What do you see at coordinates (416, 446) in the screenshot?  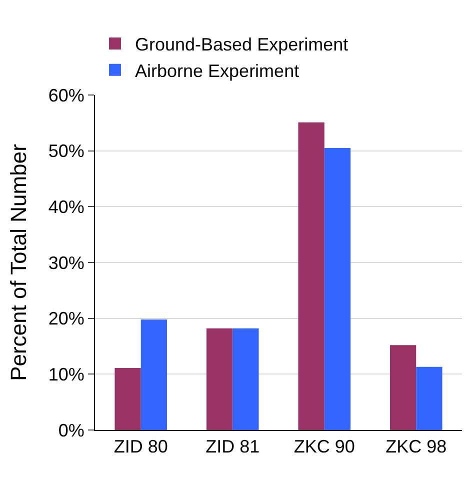 I see `x-tick-label: ZKC 98` at bounding box center [416, 446].